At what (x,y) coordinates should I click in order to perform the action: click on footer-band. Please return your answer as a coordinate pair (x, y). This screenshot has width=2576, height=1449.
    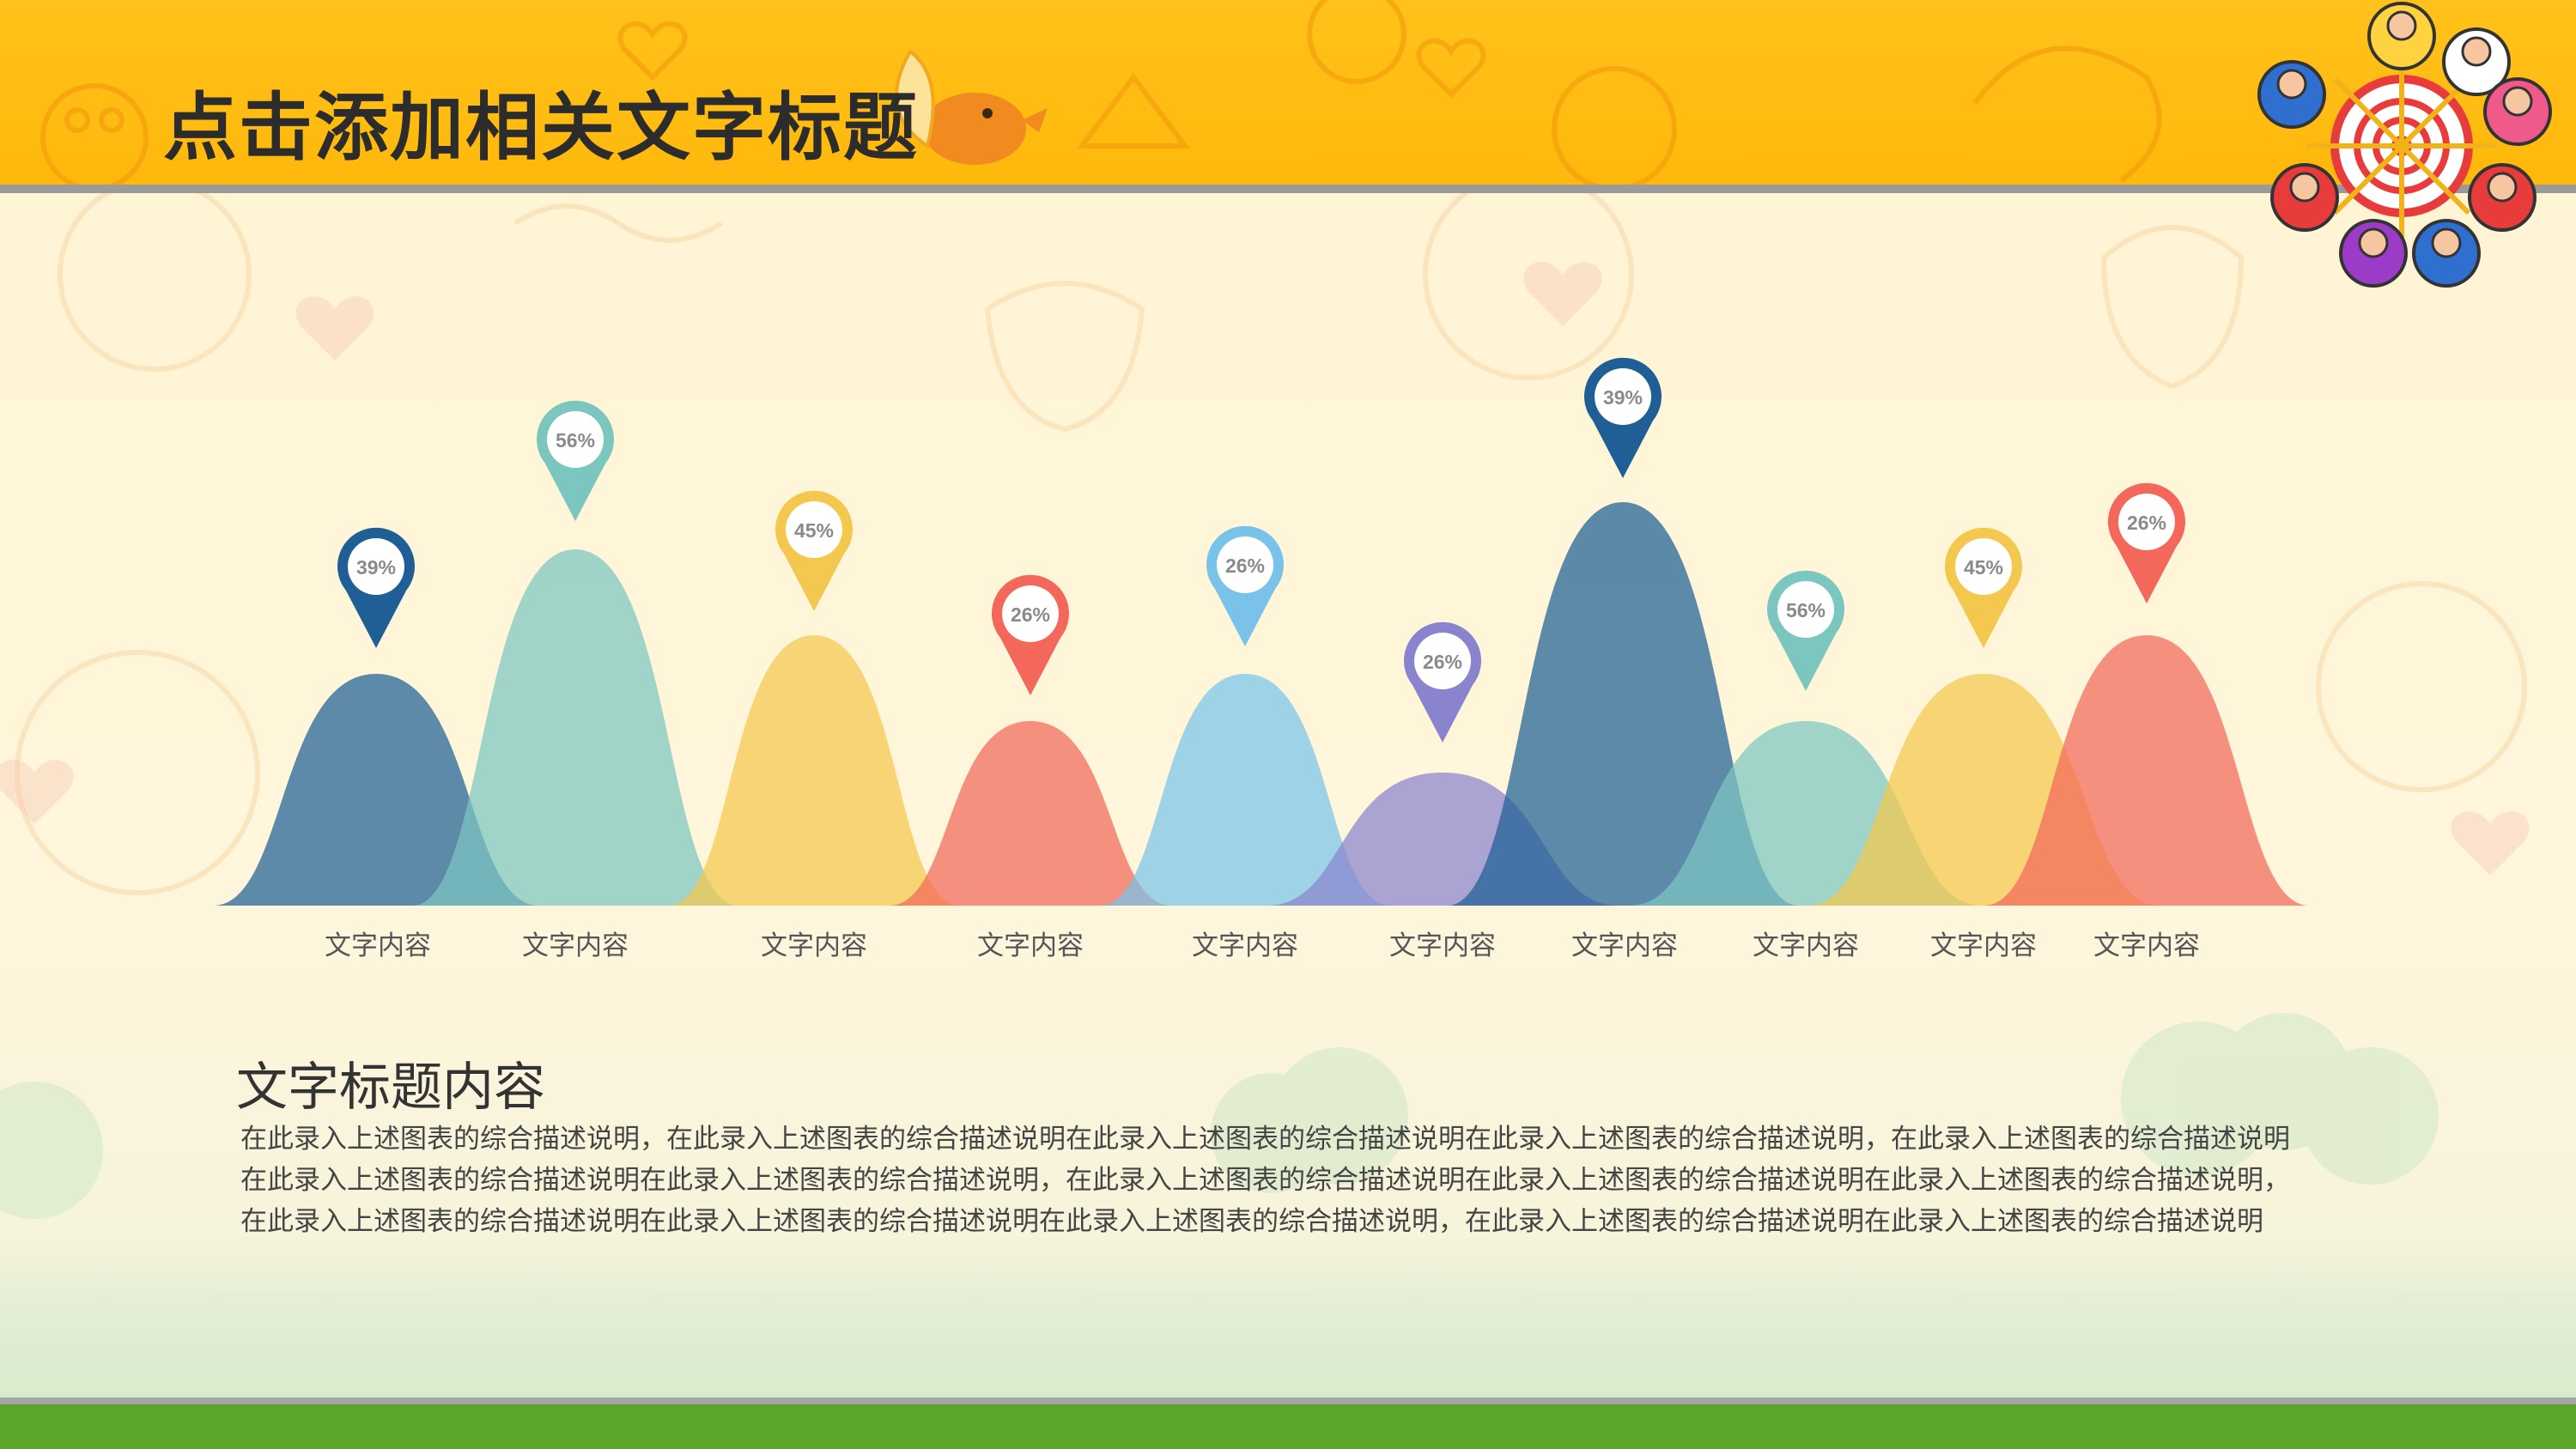
    Looking at the image, I should click on (1288, 1426).